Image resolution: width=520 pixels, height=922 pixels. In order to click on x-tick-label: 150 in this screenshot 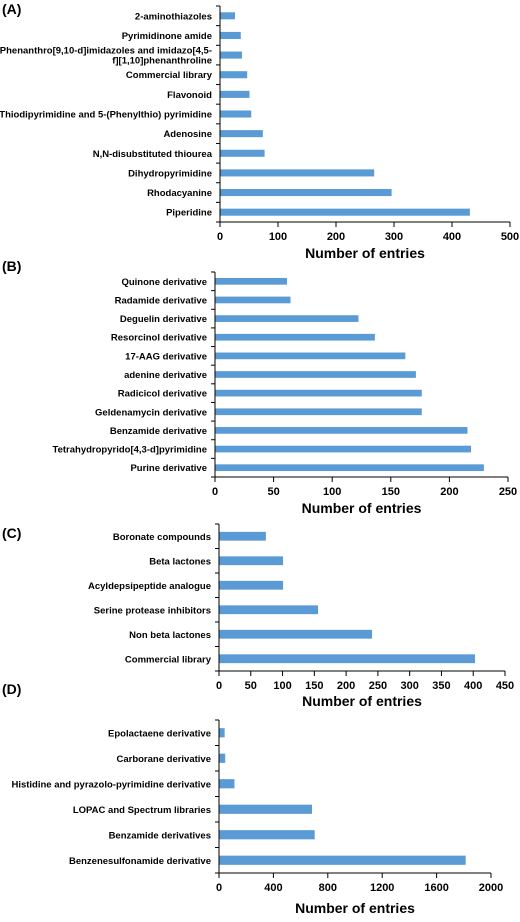, I will do `click(314, 686)`.